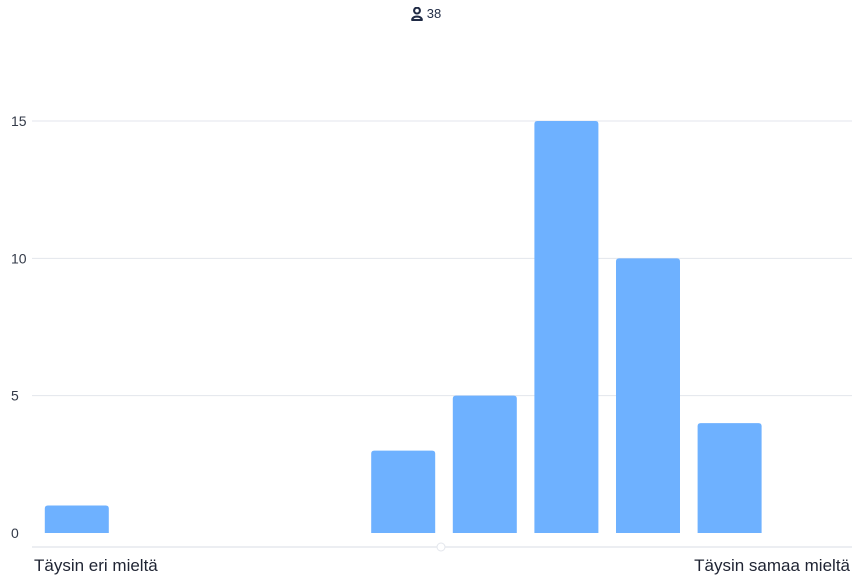 This screenshot has height=576, width=852. Describe the element at coordinates (96, 565) in the screenshot. I see `scale-label-left: Täysin eri mieltä` at that location.